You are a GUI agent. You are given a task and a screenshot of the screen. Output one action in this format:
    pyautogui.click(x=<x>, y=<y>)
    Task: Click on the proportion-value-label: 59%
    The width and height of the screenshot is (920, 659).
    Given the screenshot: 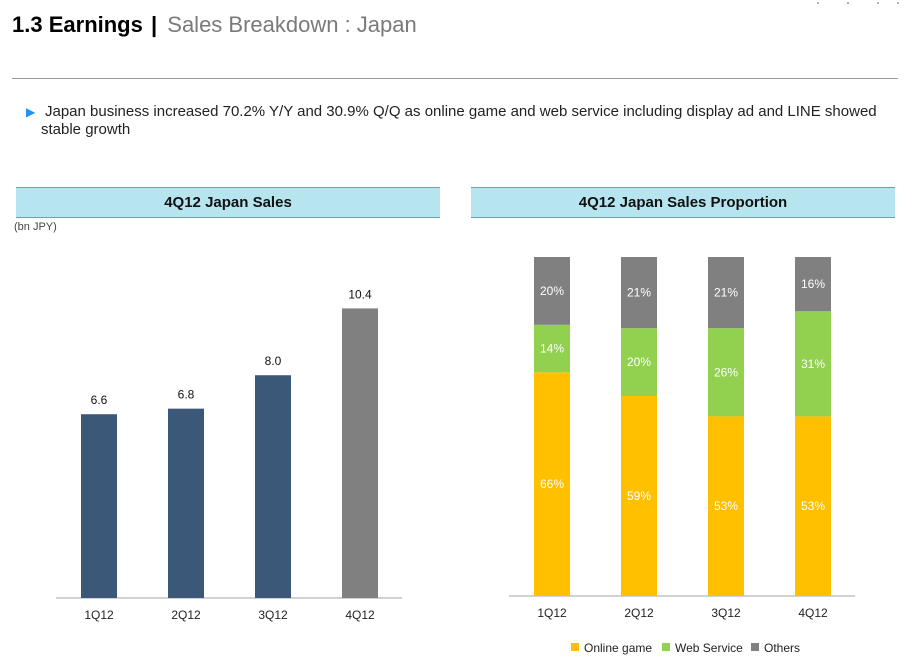 What is the action you would take?
    pyautogui.click(x=639, y=496)
    